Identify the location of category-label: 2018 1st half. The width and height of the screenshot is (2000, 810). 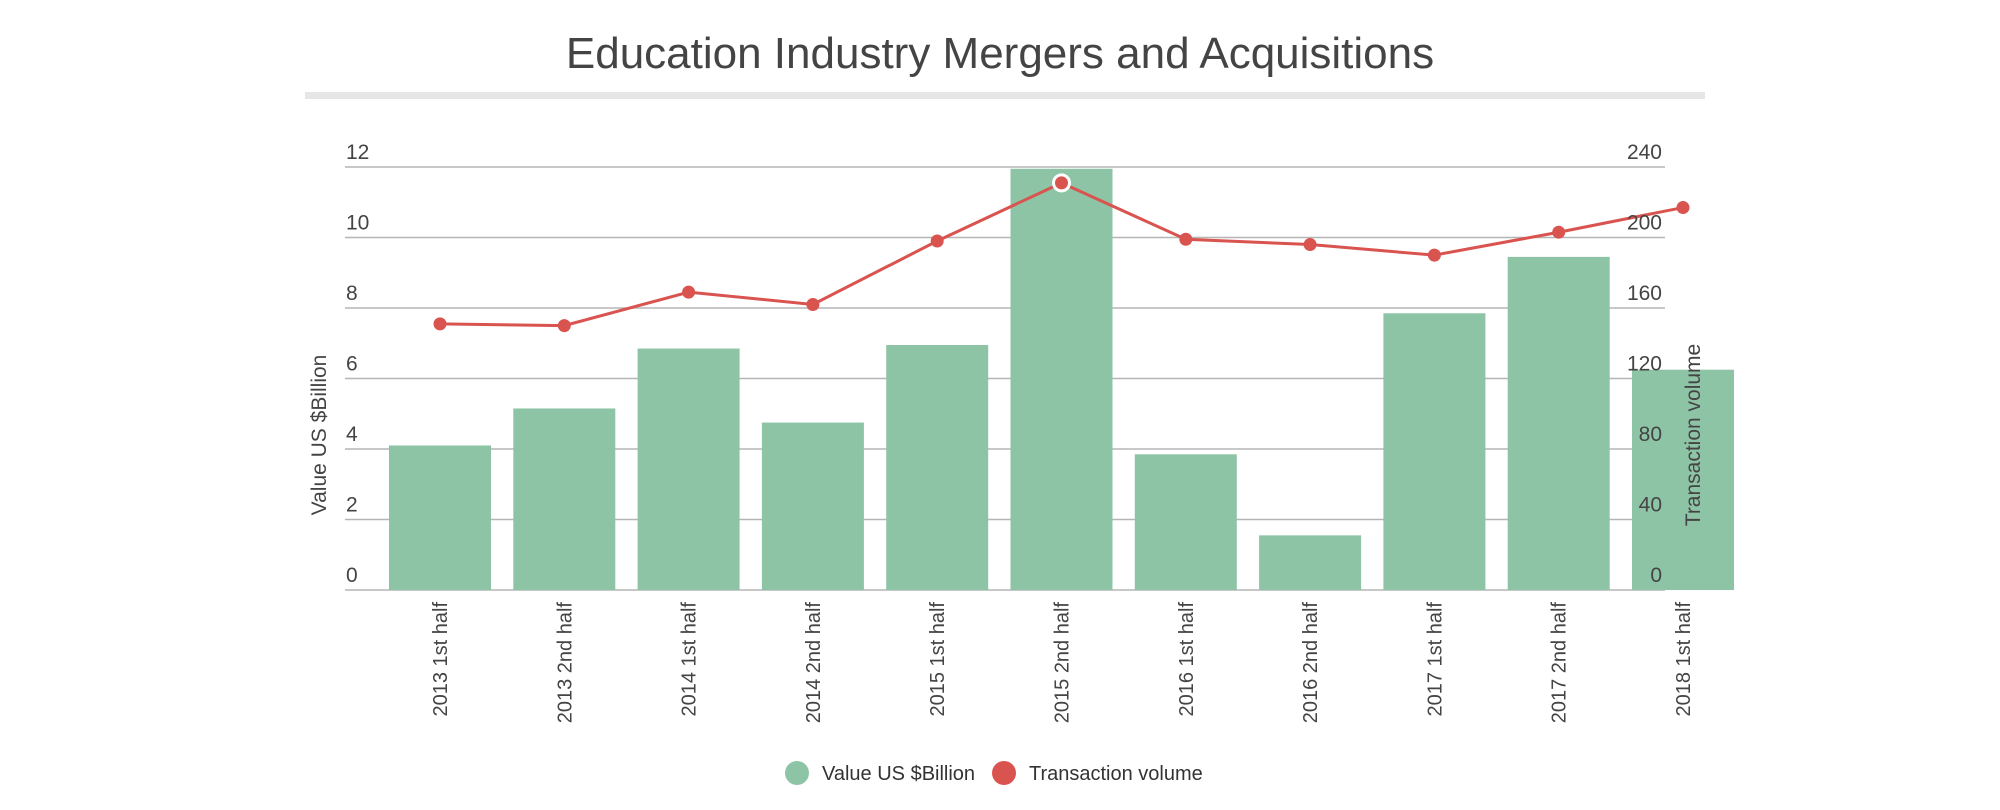
(1684, 659).